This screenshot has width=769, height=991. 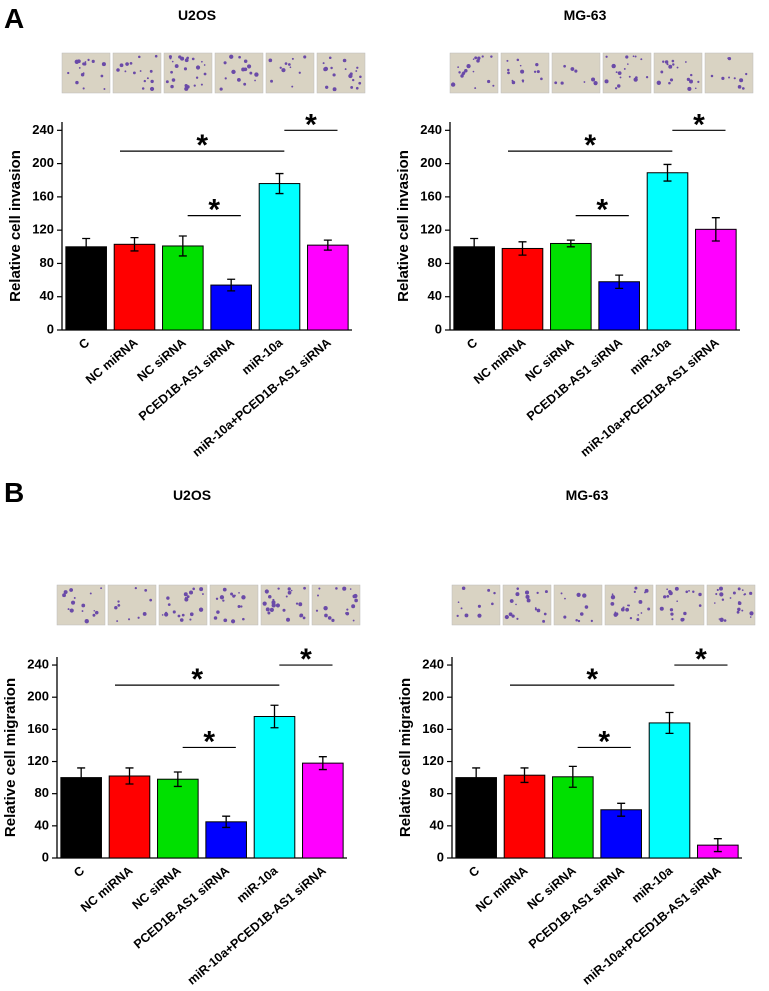 I want to click on y-tick-label: 80, so click(x=42, y=792).